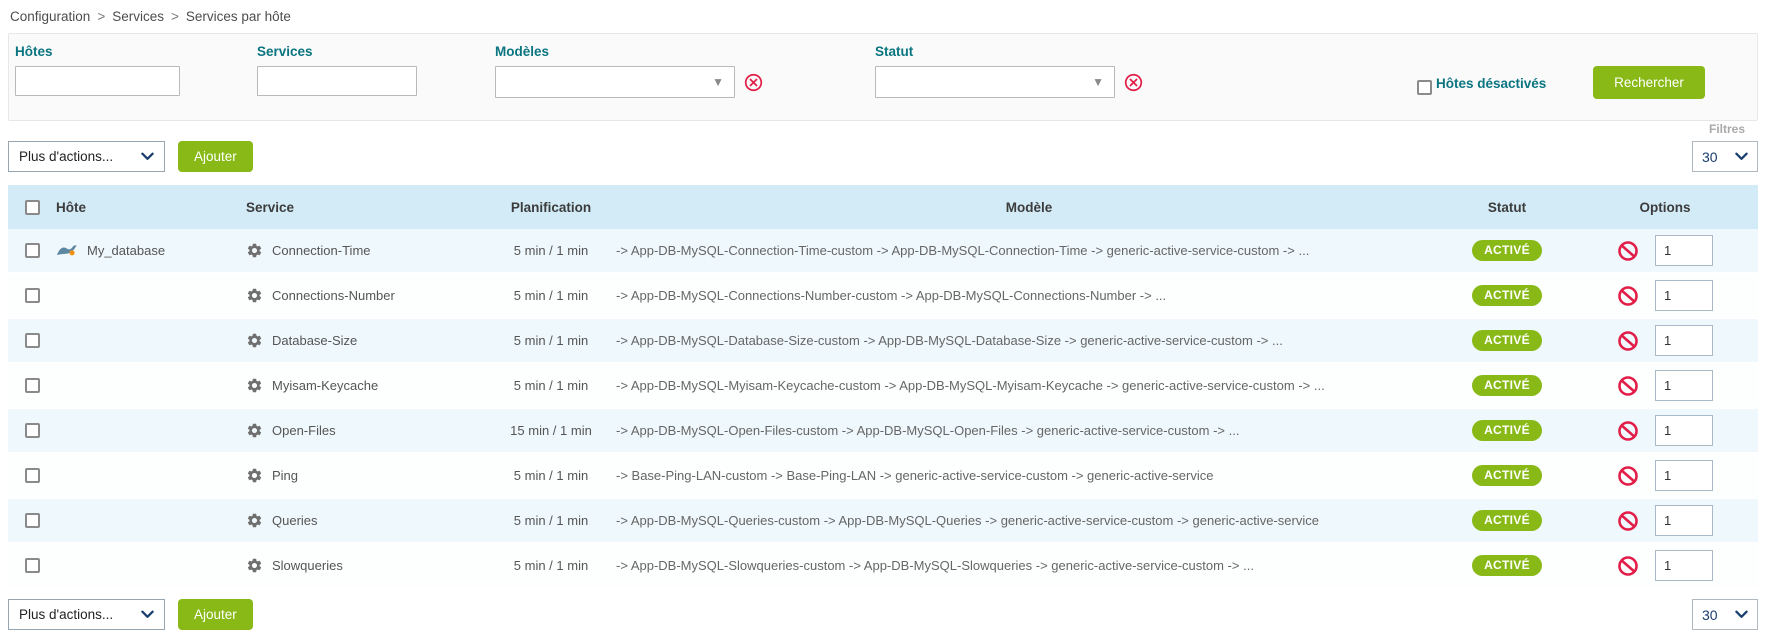 This screenshot has width=1766, height=638. Describe the element at coordinates (325, 385) in the screenshot. I see `service-name-link: Myisam-Keycache` at that location.